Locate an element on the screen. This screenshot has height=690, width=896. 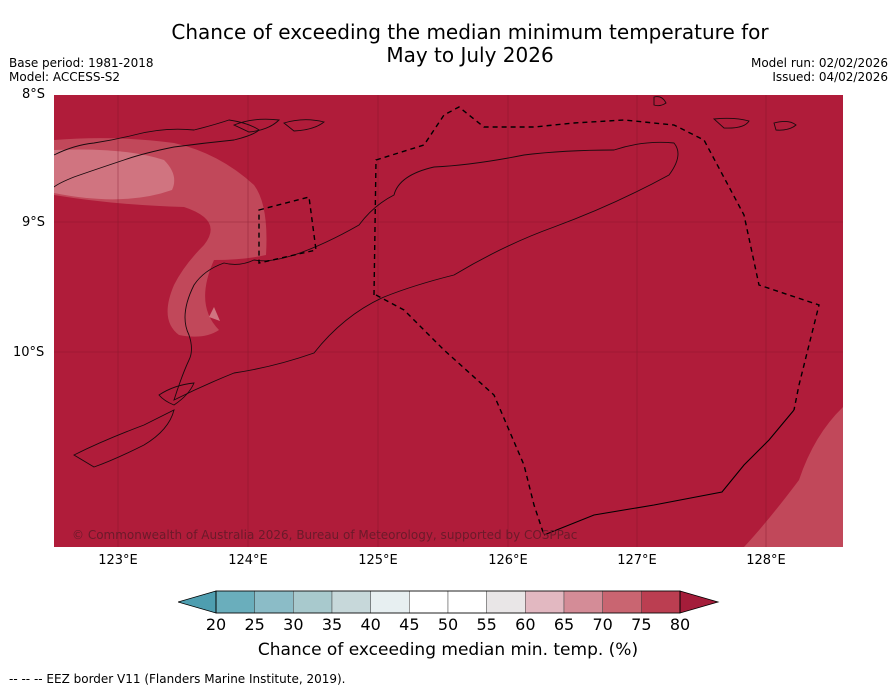
colorbar-tick-label: 60 is located at coordinates (525, 624).